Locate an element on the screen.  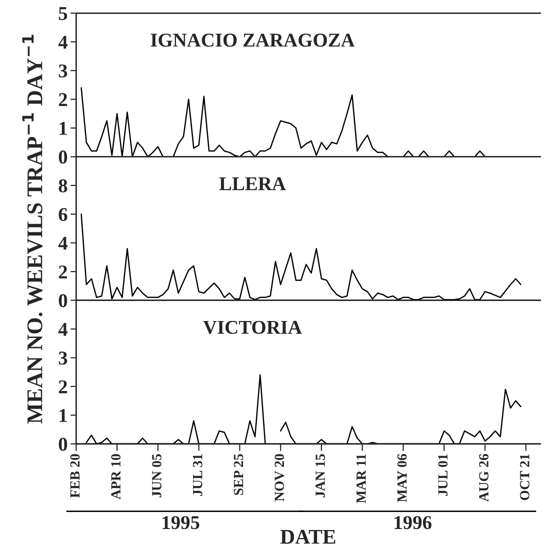
text: 1995 is located at coordinates (181, 523).